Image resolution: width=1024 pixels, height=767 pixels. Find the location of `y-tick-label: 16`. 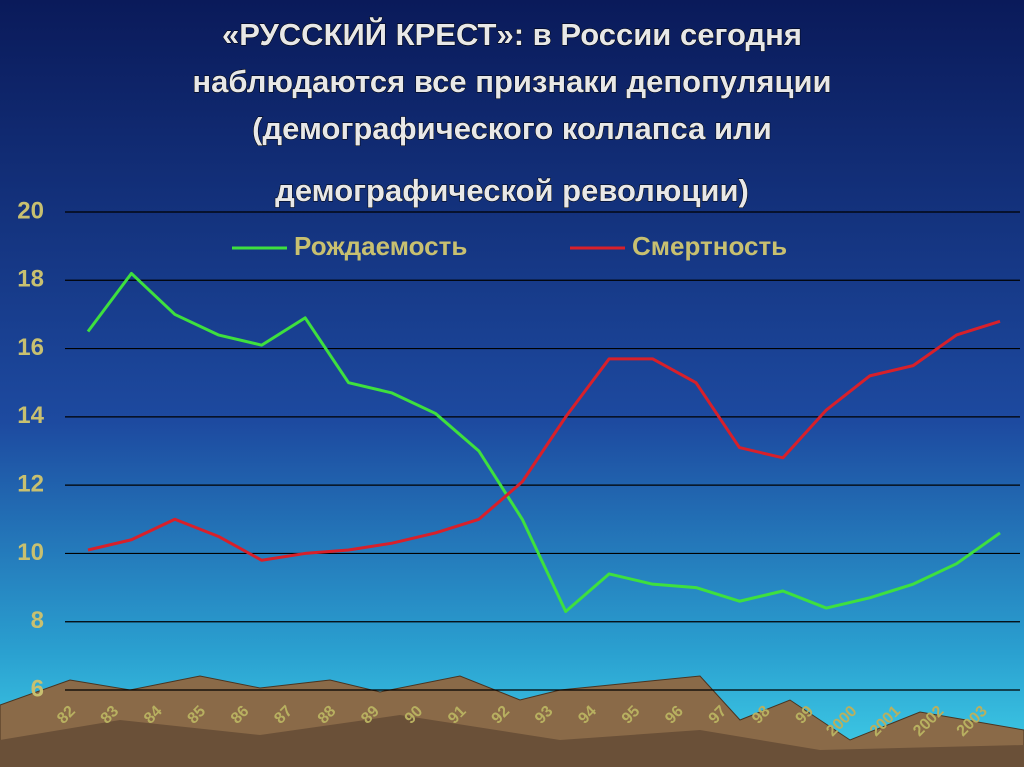

y-tick-label: 16 is located at coordinates (30, 347).